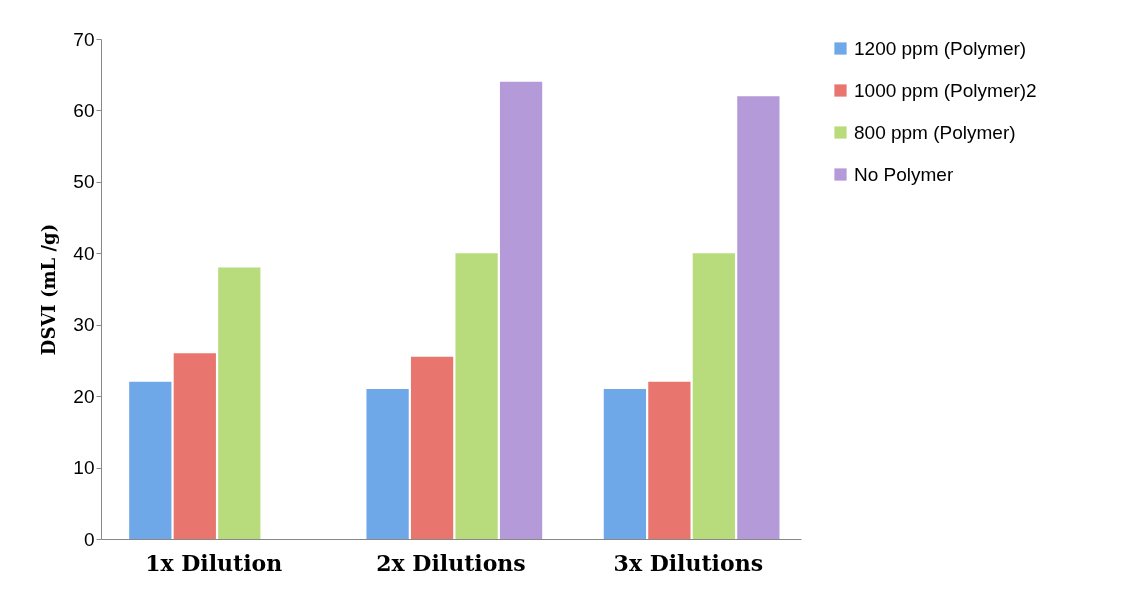 This screenshot has width=1141, height=606. Describe the element at coordinates (214, 562) in the screenshot. I see `x-tick-label: 1x Dilution` at that location.